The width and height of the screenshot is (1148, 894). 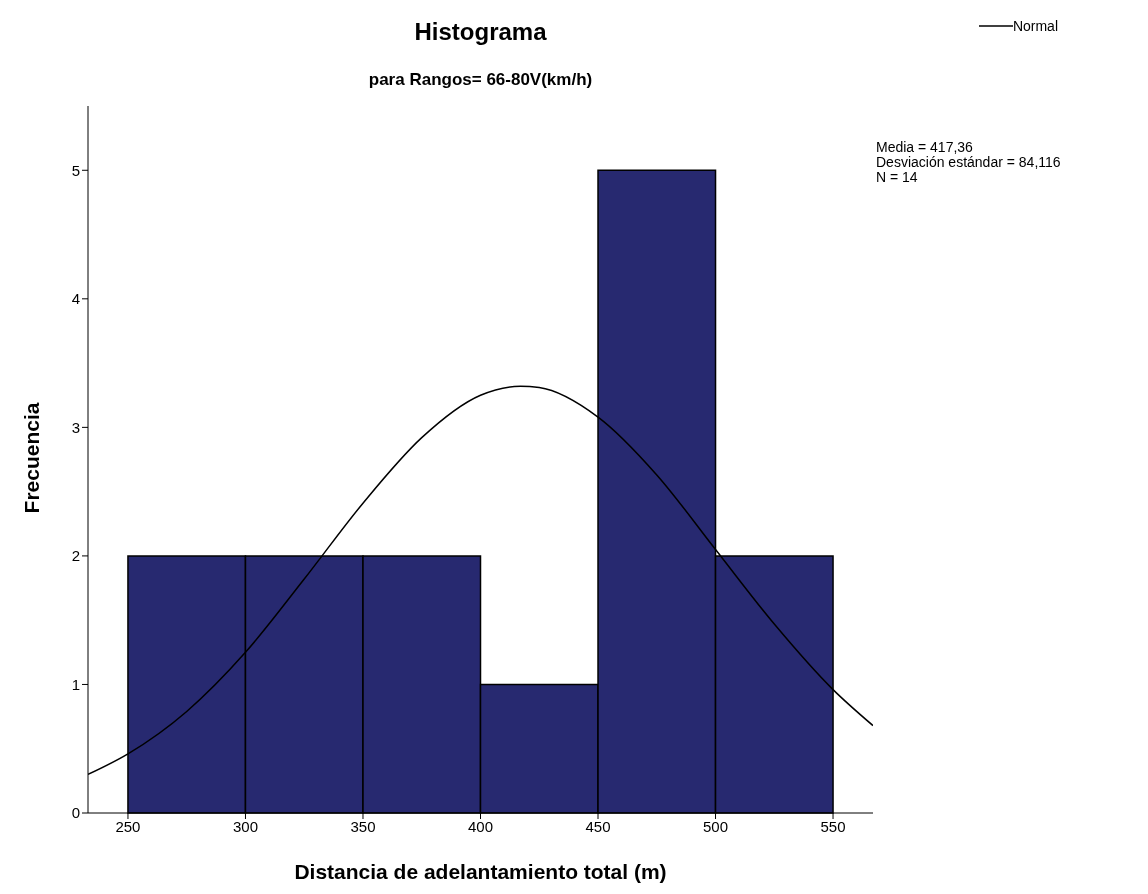 What do you see at coordinates (716, 826) in the screenshot?
I see `x-tick-label: 500` at bounding box center [716, 826].